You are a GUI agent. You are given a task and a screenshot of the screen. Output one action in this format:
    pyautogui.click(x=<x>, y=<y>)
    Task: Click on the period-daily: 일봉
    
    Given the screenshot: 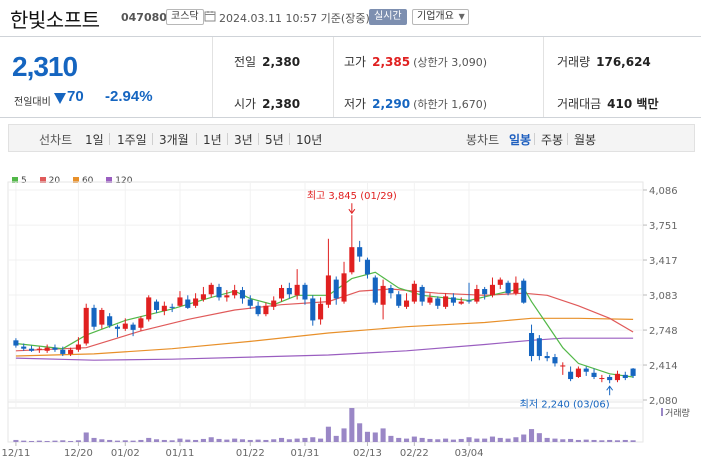 What is the action you would take?
    pyautogui.click(x=520, y=140)
    